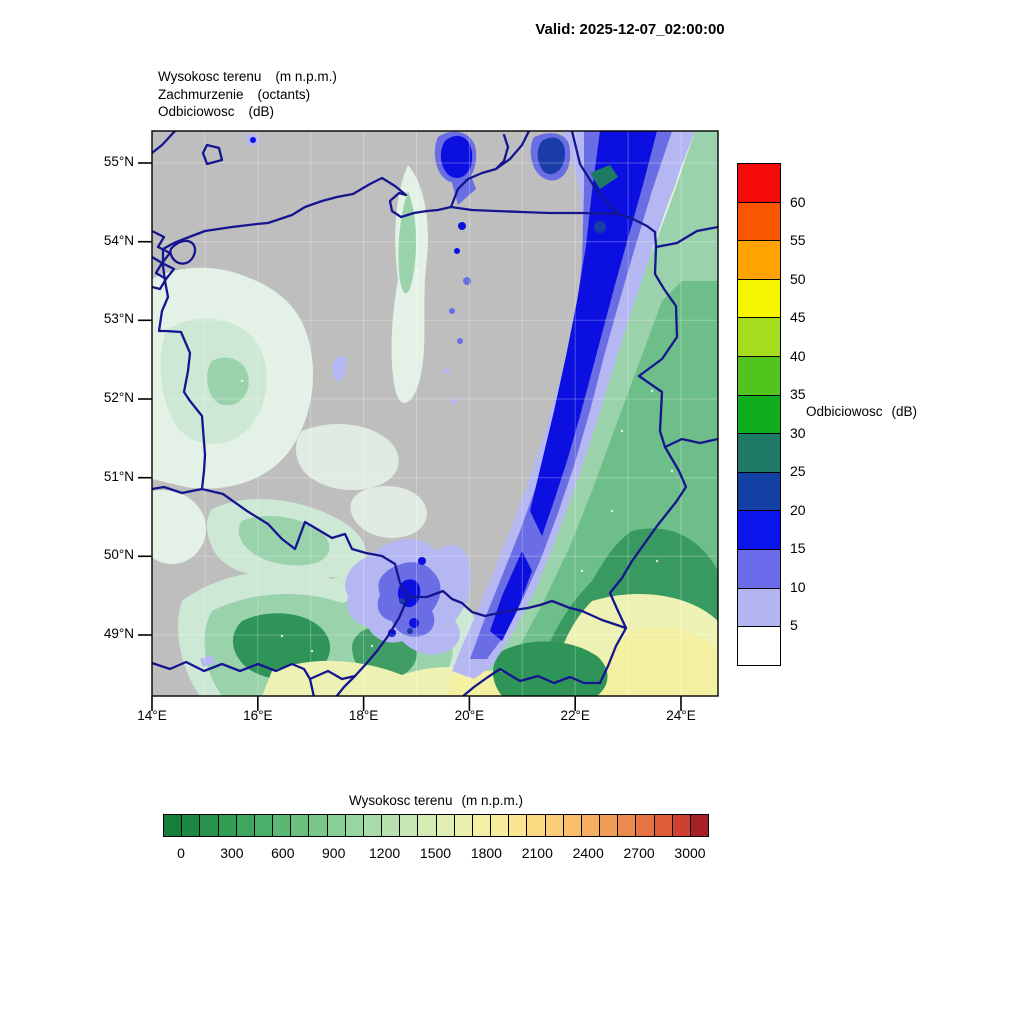 The height and width of the screenshot is (1024, 1024). What do you see at coordinates (486, 853) in the screenshot?
I see `terrain-scale-label: 1800` at bounding box center [486, 853].